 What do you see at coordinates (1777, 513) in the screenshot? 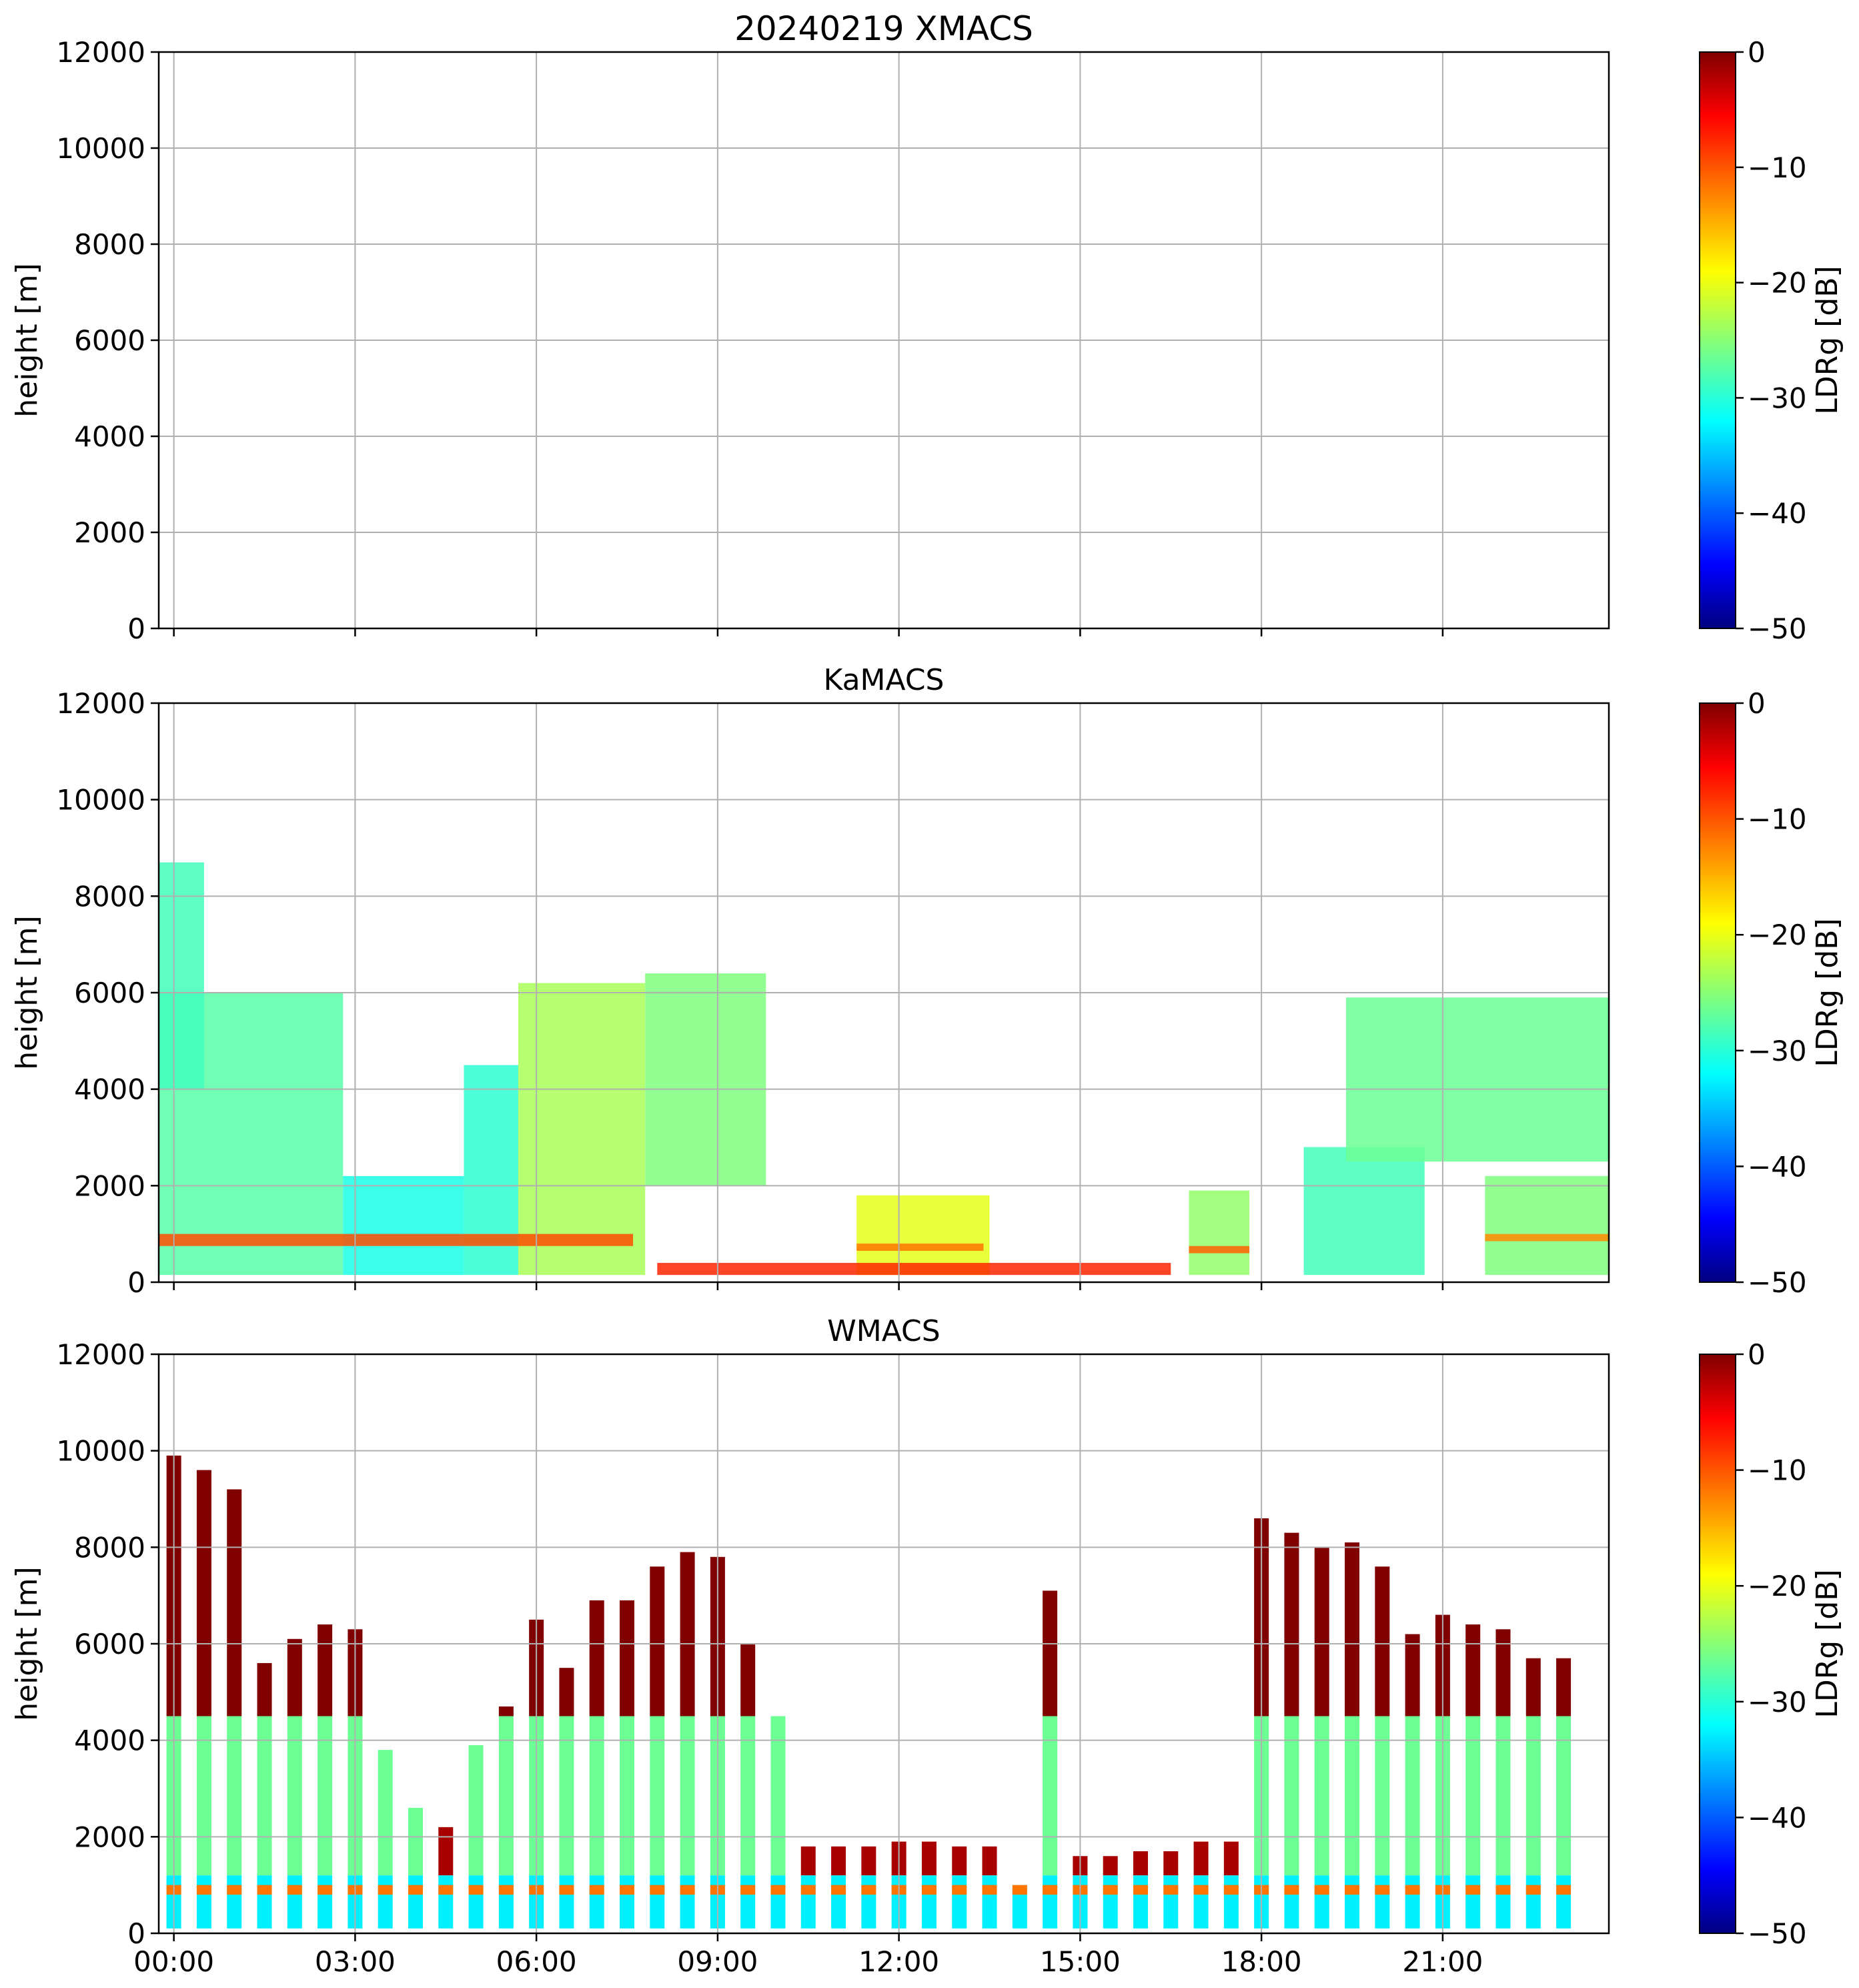
I see `colorbar-tick-label: −40` at bounding box center [1777, 513].